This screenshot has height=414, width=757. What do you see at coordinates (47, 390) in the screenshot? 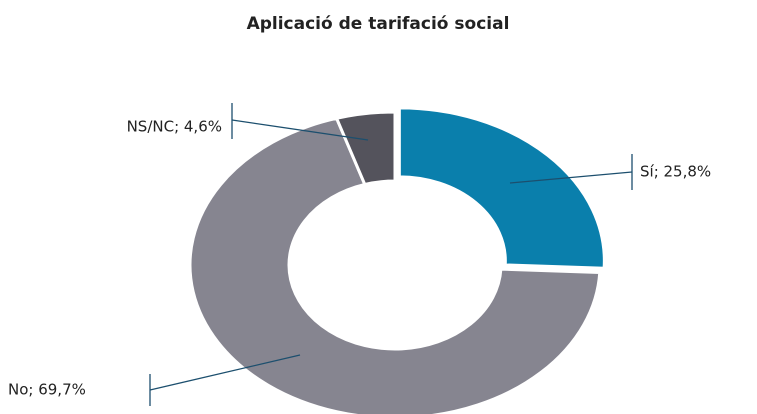
I see `data-label: No; 69,7%` at bounding box center [47, 390].